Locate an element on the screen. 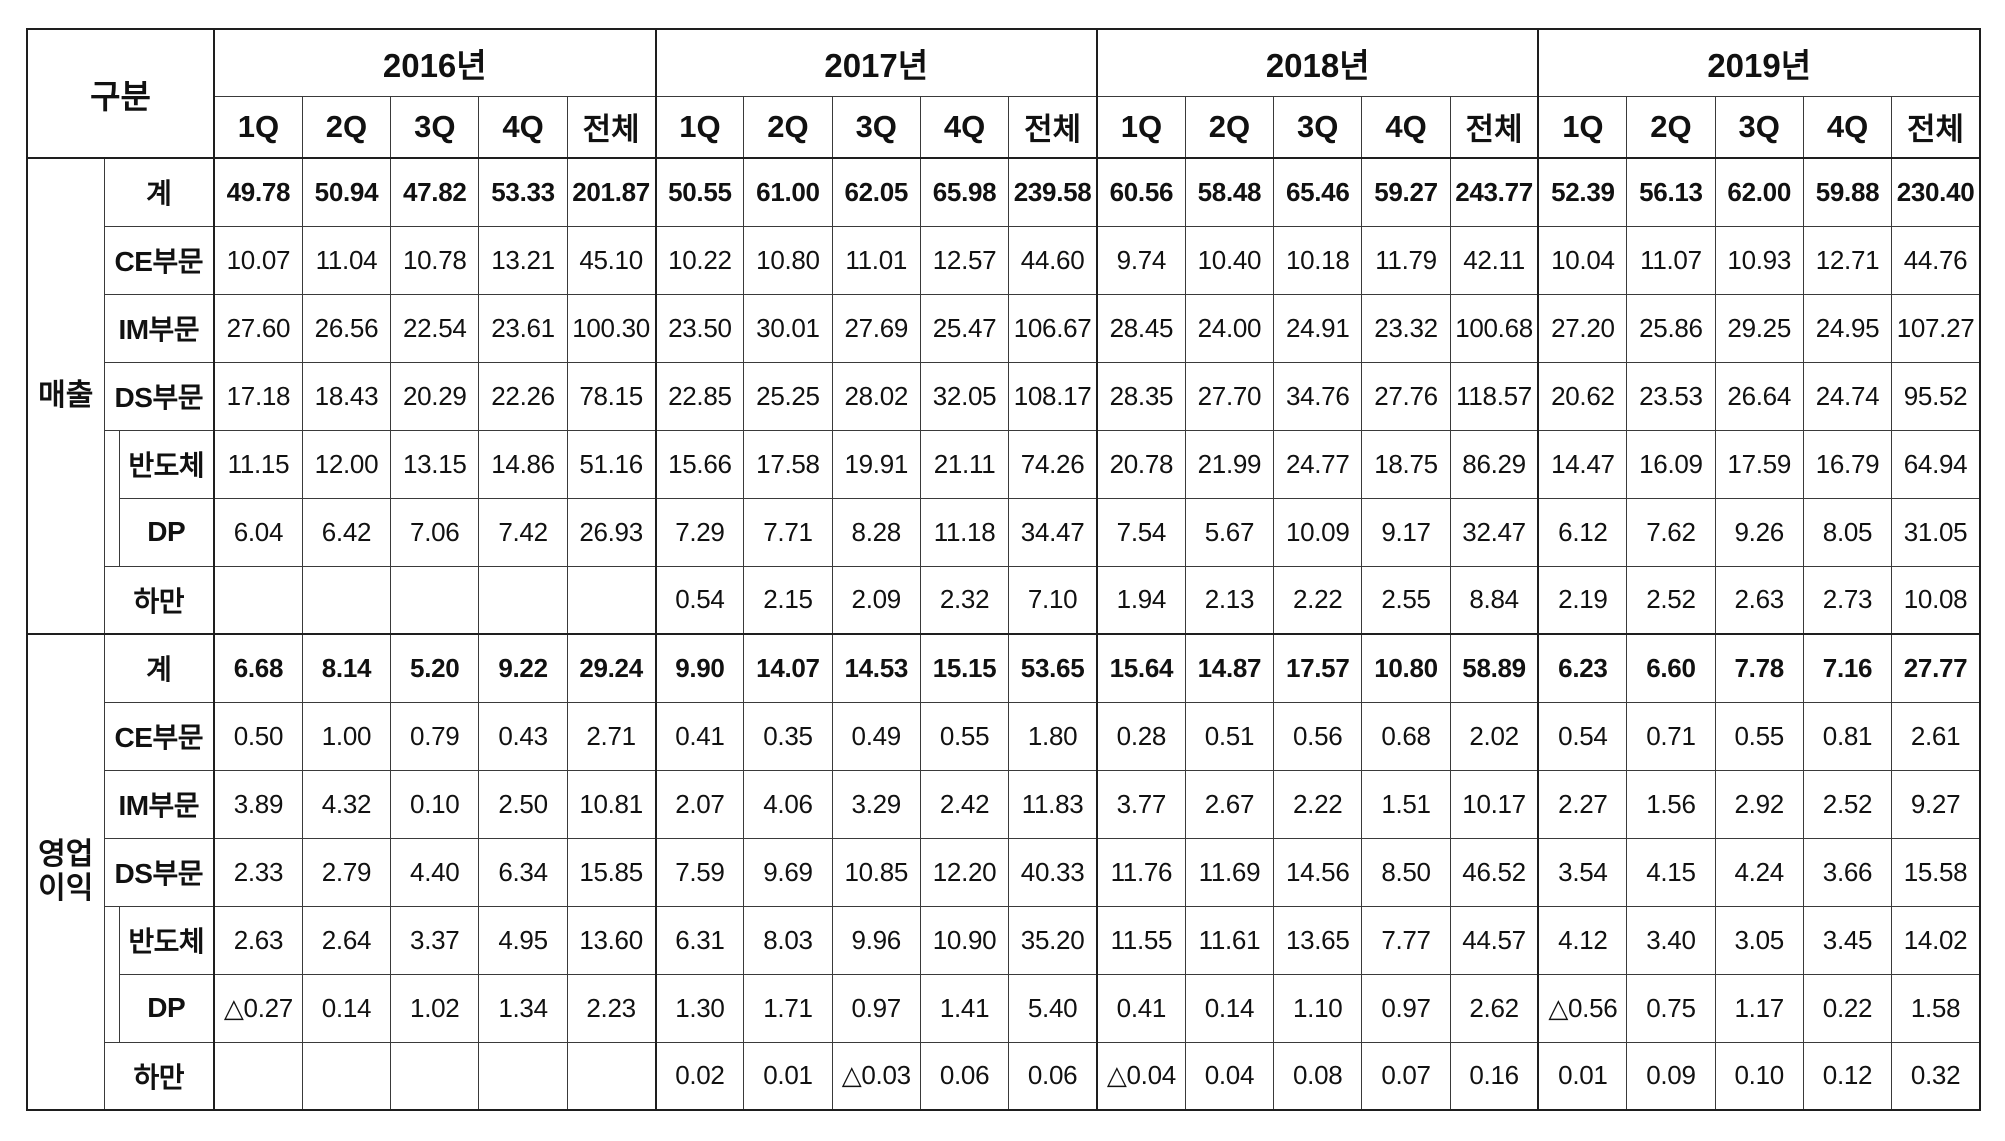 The height and width of the screenshot is (1141, 2005). value-cell: 35.20 is located at coordinates (1053, 940).